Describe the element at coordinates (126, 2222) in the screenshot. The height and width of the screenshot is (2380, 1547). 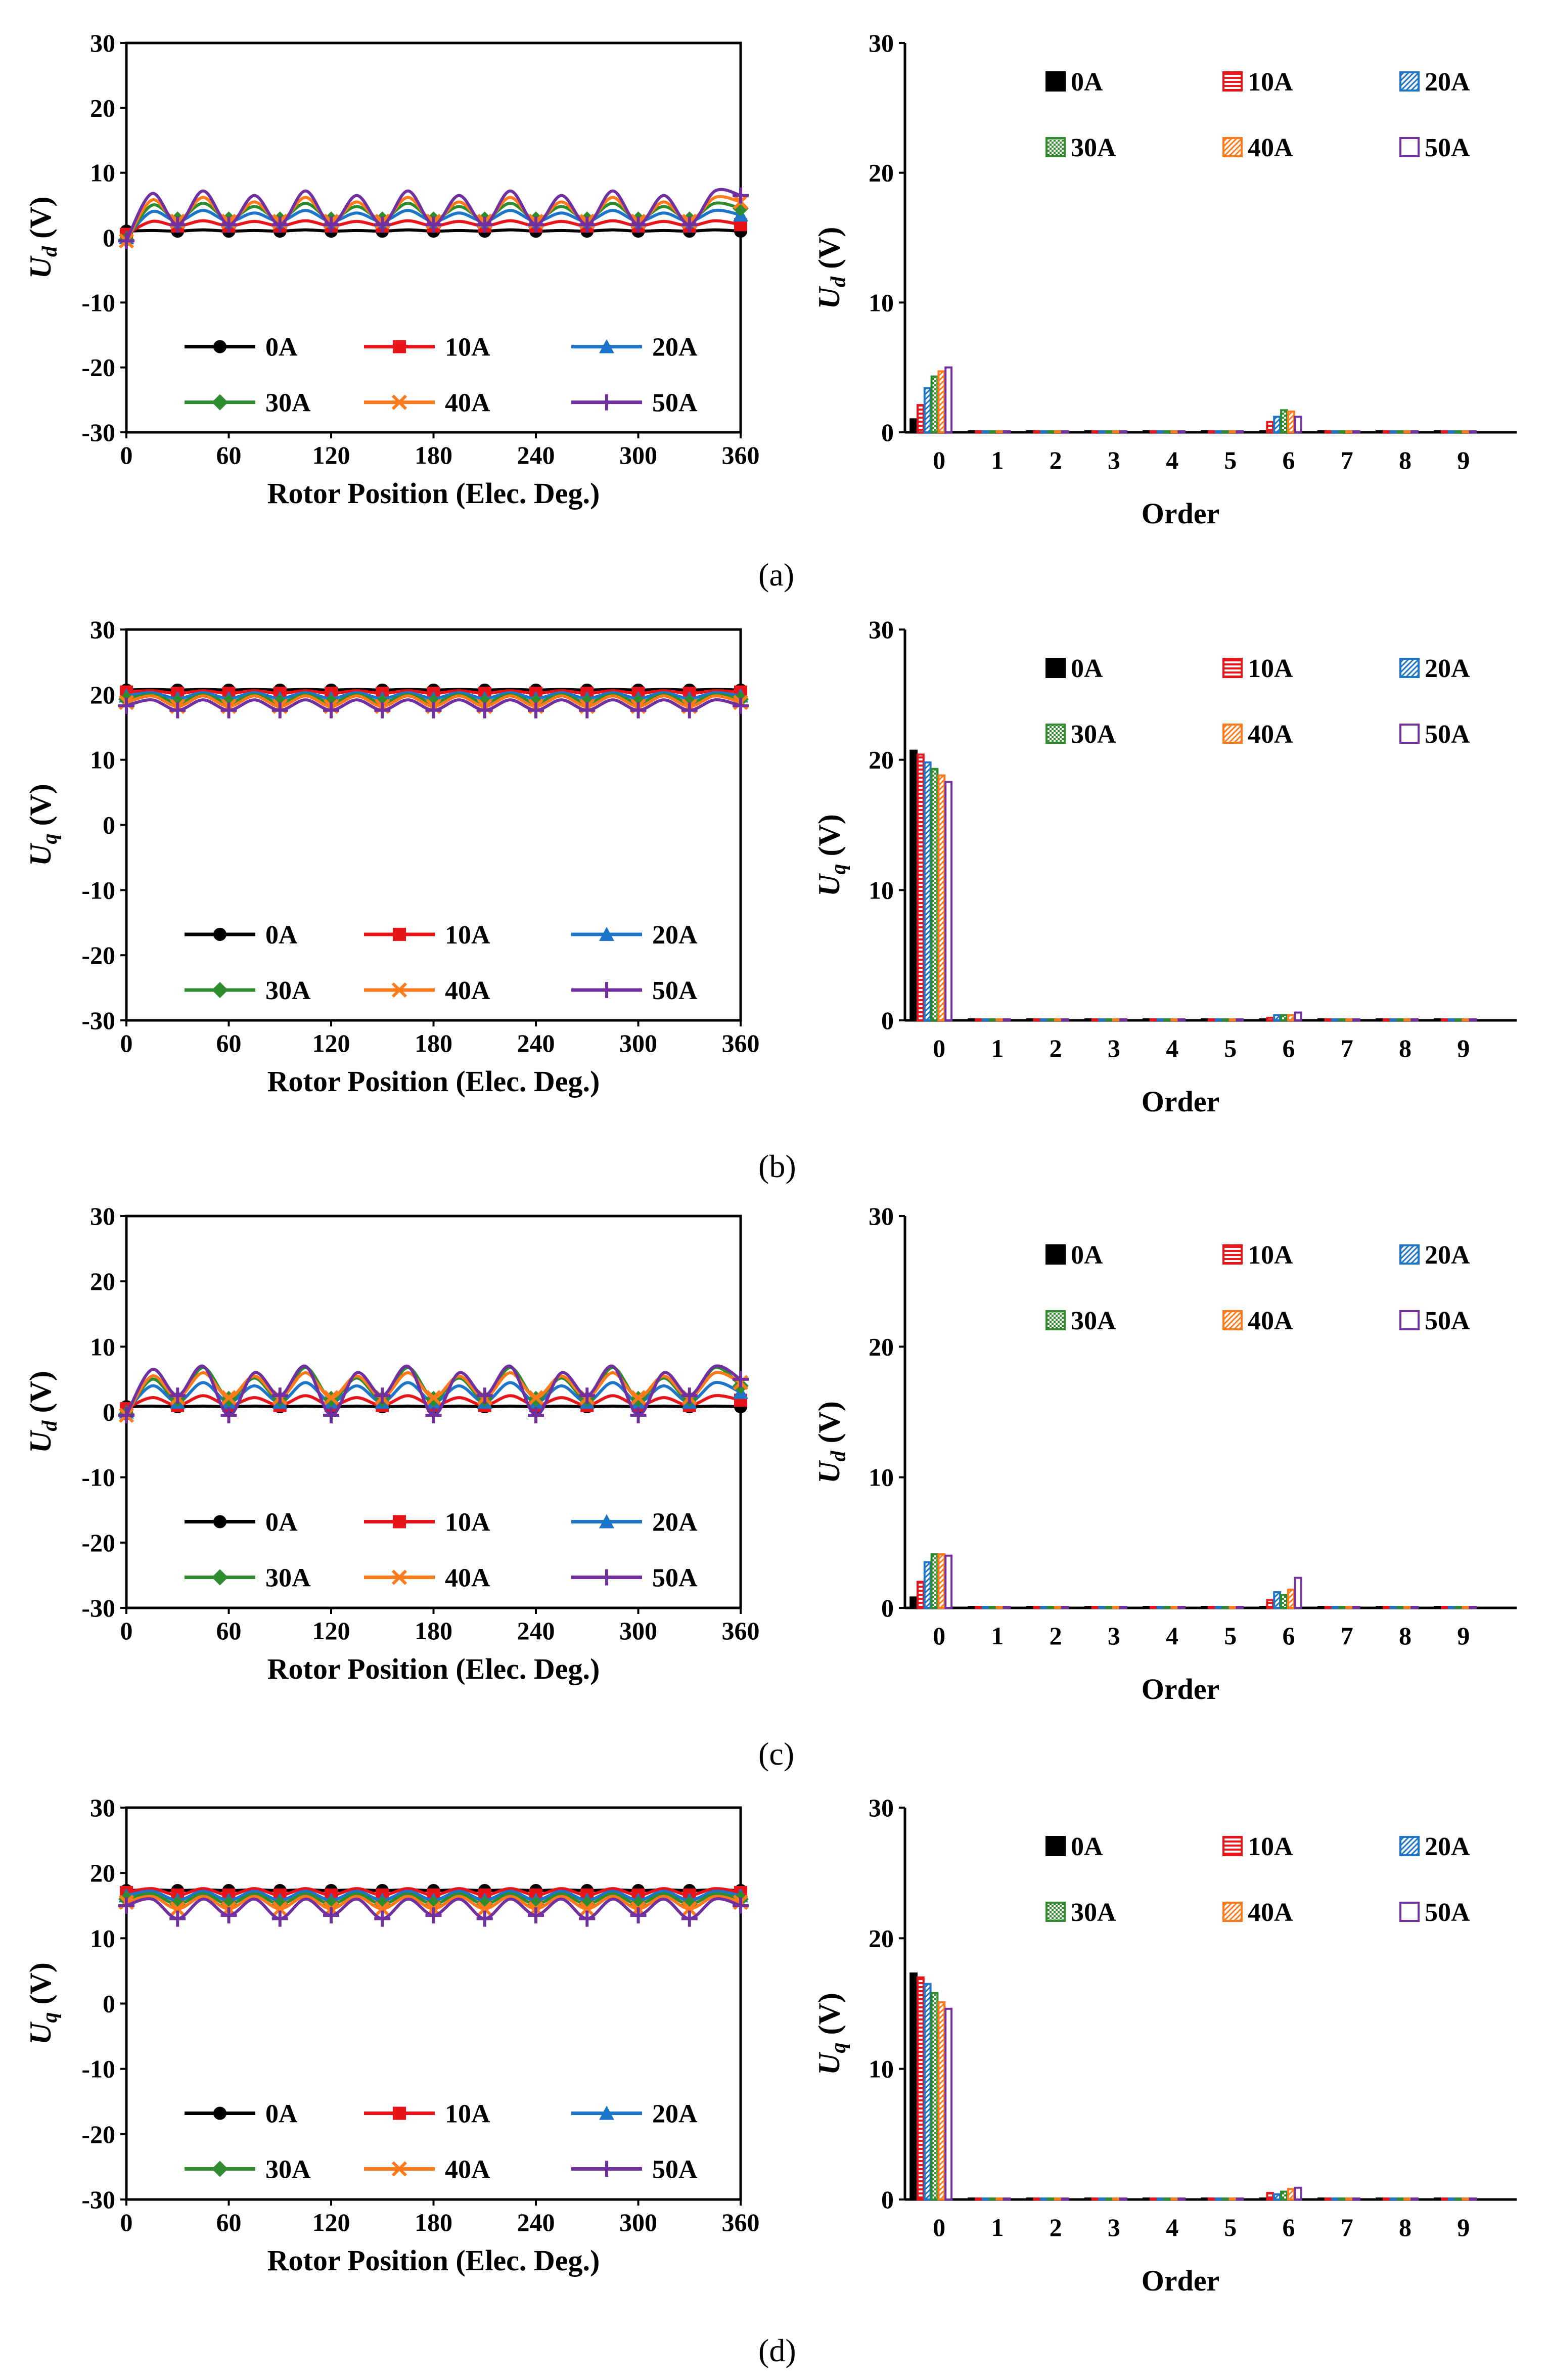
I see `x-tick-label: 0` at that location.